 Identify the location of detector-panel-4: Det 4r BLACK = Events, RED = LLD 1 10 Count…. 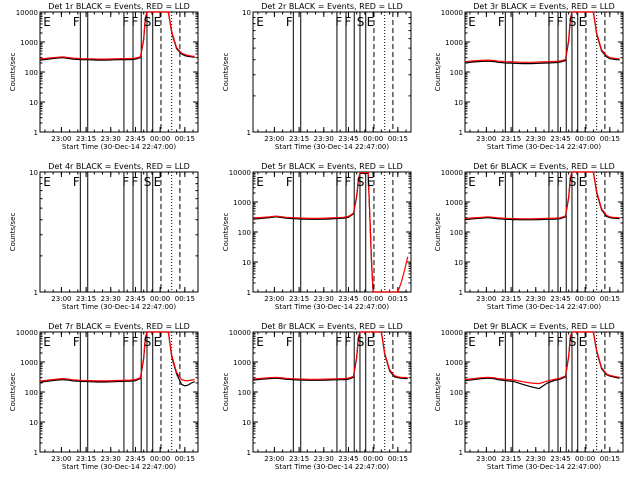
(104, 236).